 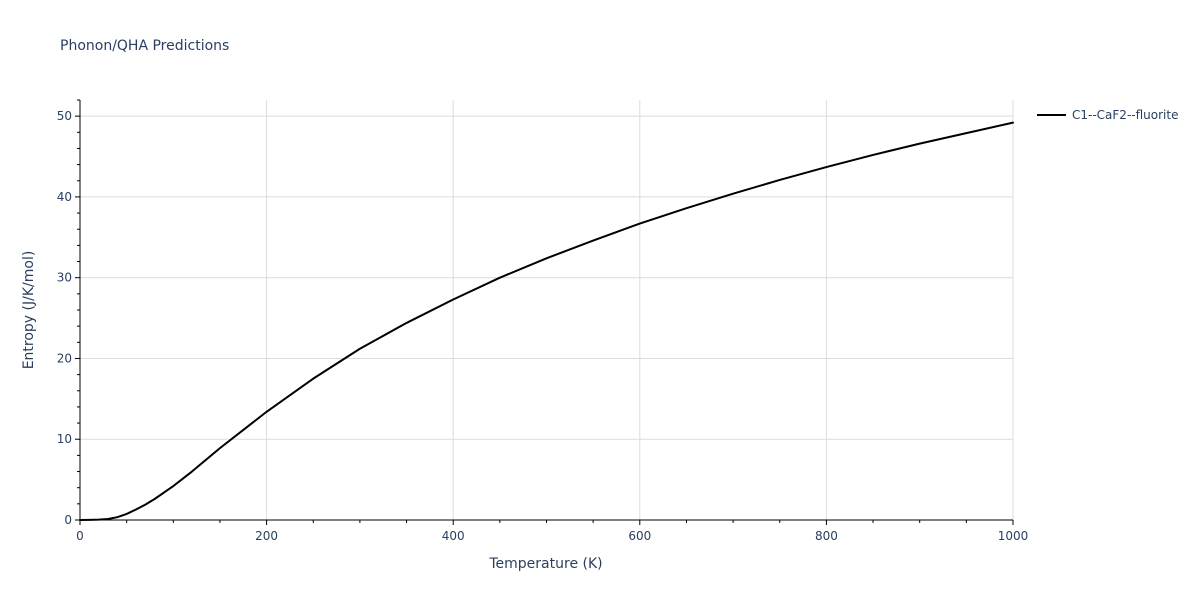 What do you see at coordinates (64, 439) in the screenshot?
I see `y-tick-label: 10` at bounding box center [64, 439].